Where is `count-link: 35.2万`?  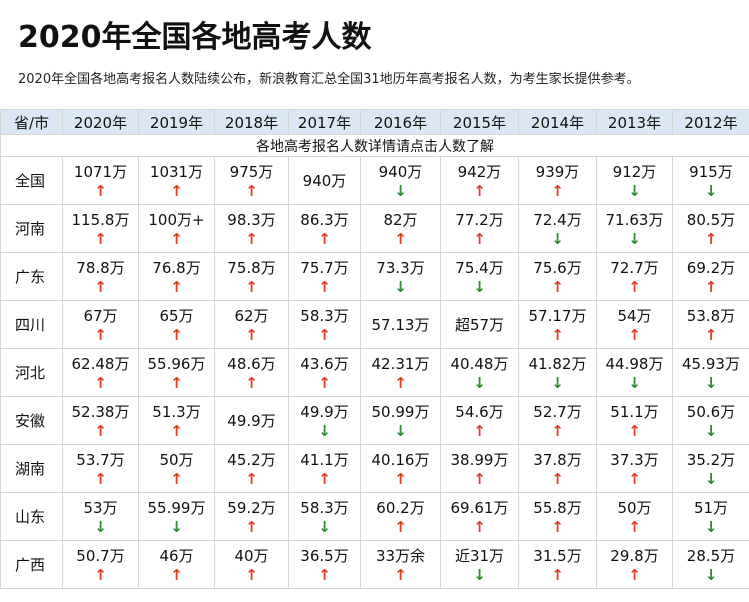 count-link: 35.2万 is located at coordinates (711, 459).